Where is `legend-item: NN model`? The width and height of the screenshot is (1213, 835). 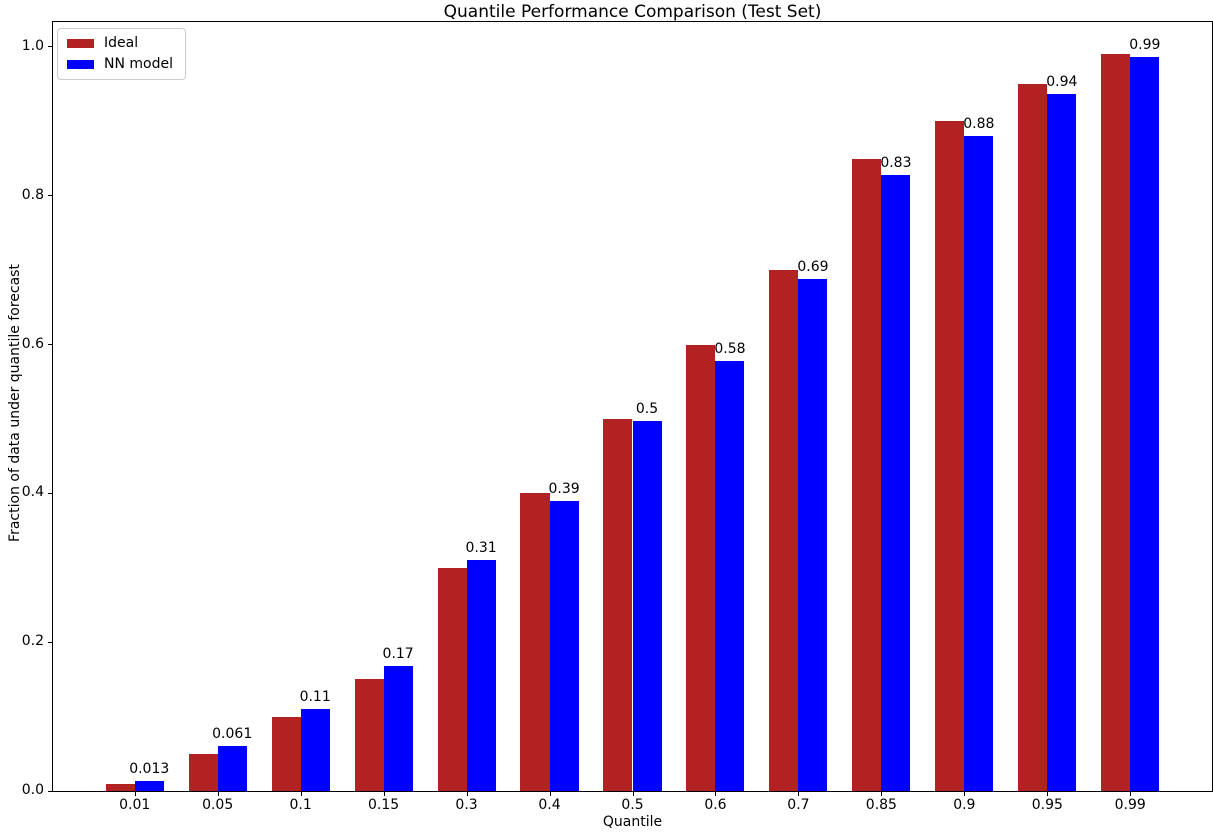
legend-item: NN model is located at coordinates (120, 64).